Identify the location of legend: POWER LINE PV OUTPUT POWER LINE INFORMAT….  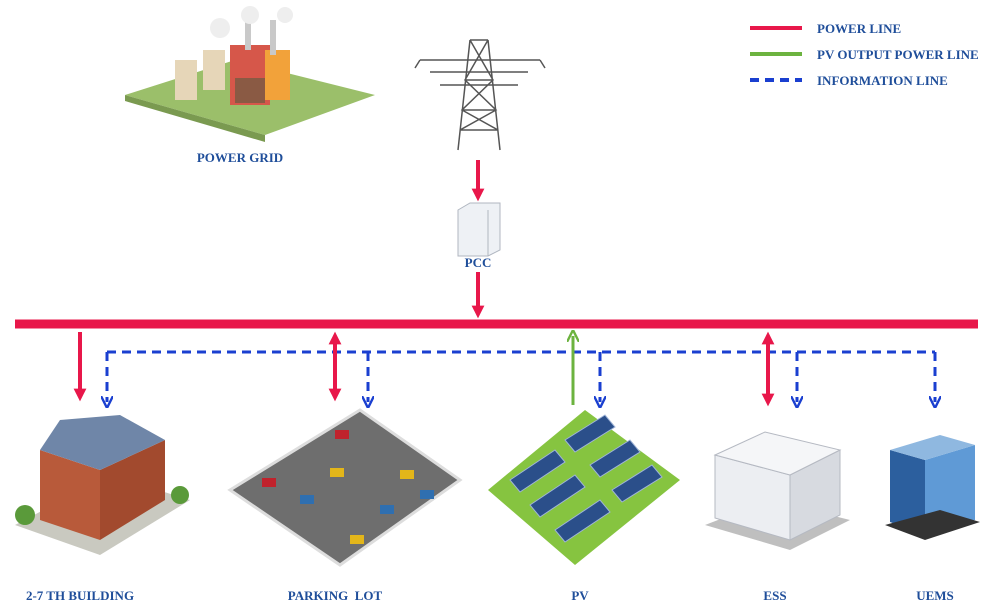
(864, 54).